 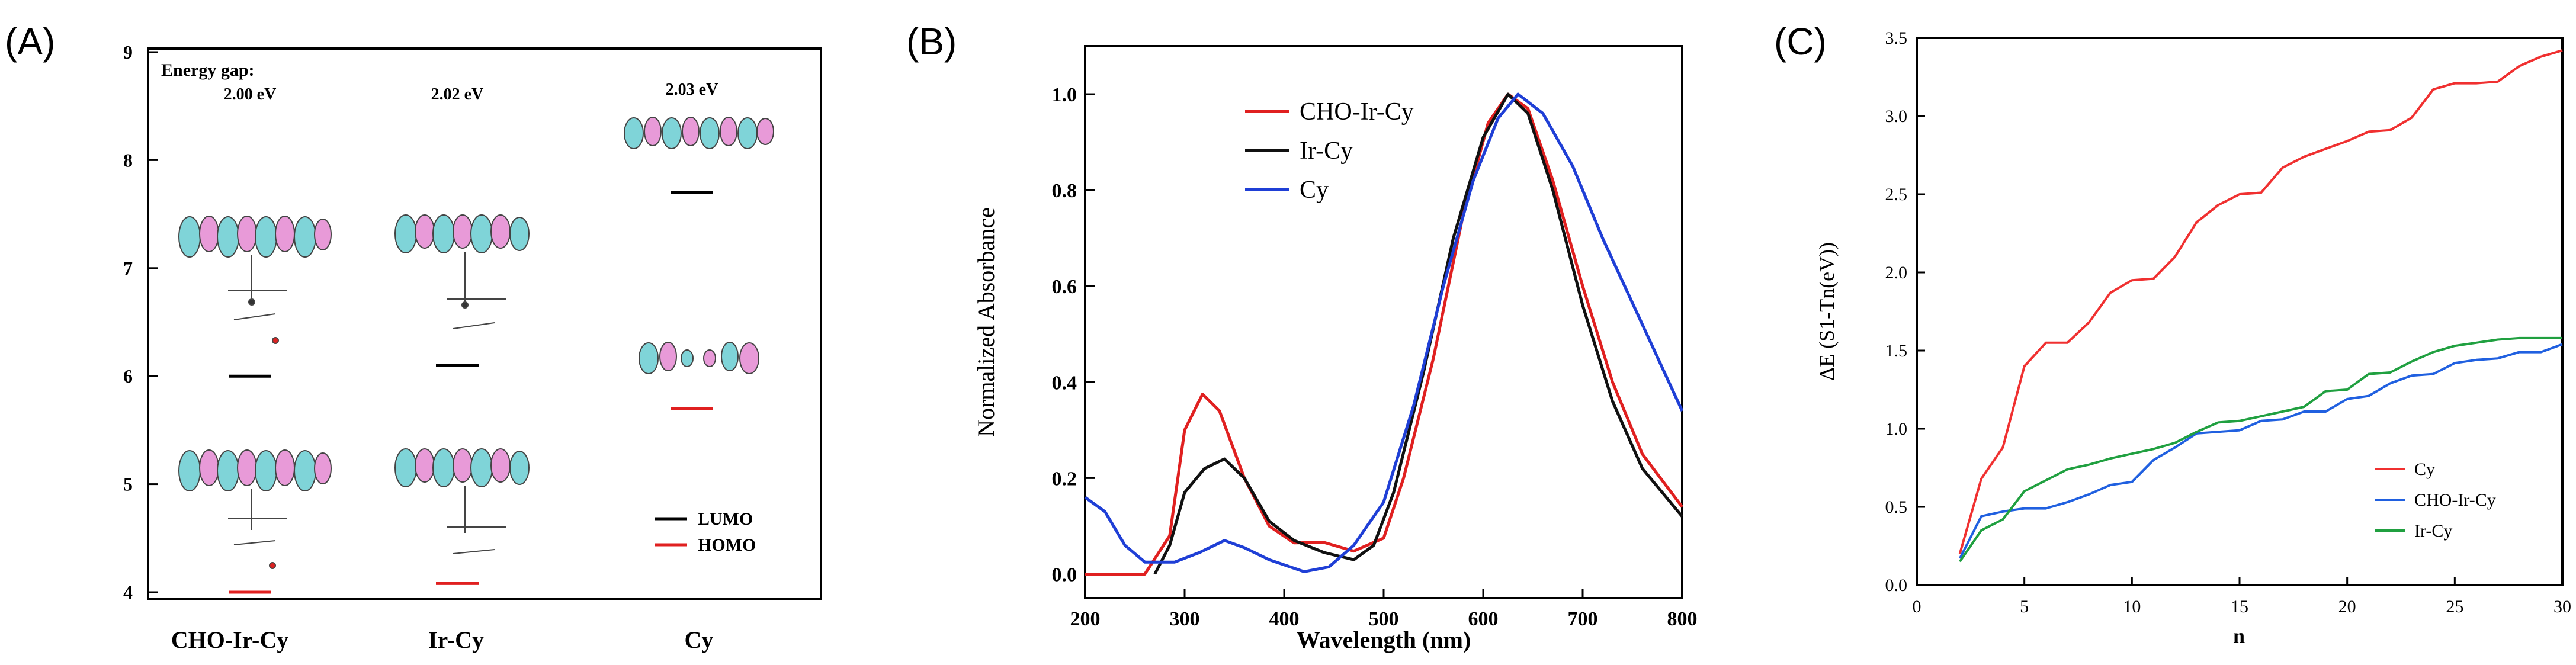 What do you see at coordinates (1384, 640) in the screenshot?
I see `panel-b-xlabel: Wavelength (nm)` at bounding box center [1384, 640].